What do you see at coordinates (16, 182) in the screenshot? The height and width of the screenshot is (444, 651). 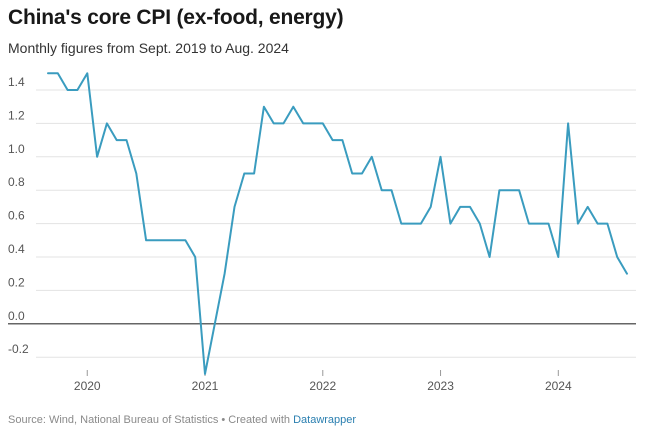 I see `y-tick-label: 0.8` at bounding box center [16, 182].